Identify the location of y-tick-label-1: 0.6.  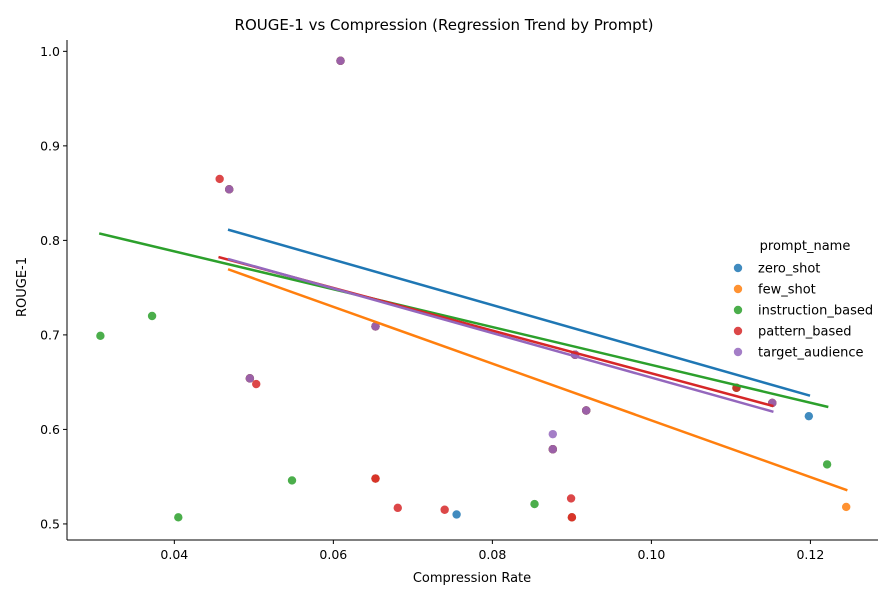
(50, 429).